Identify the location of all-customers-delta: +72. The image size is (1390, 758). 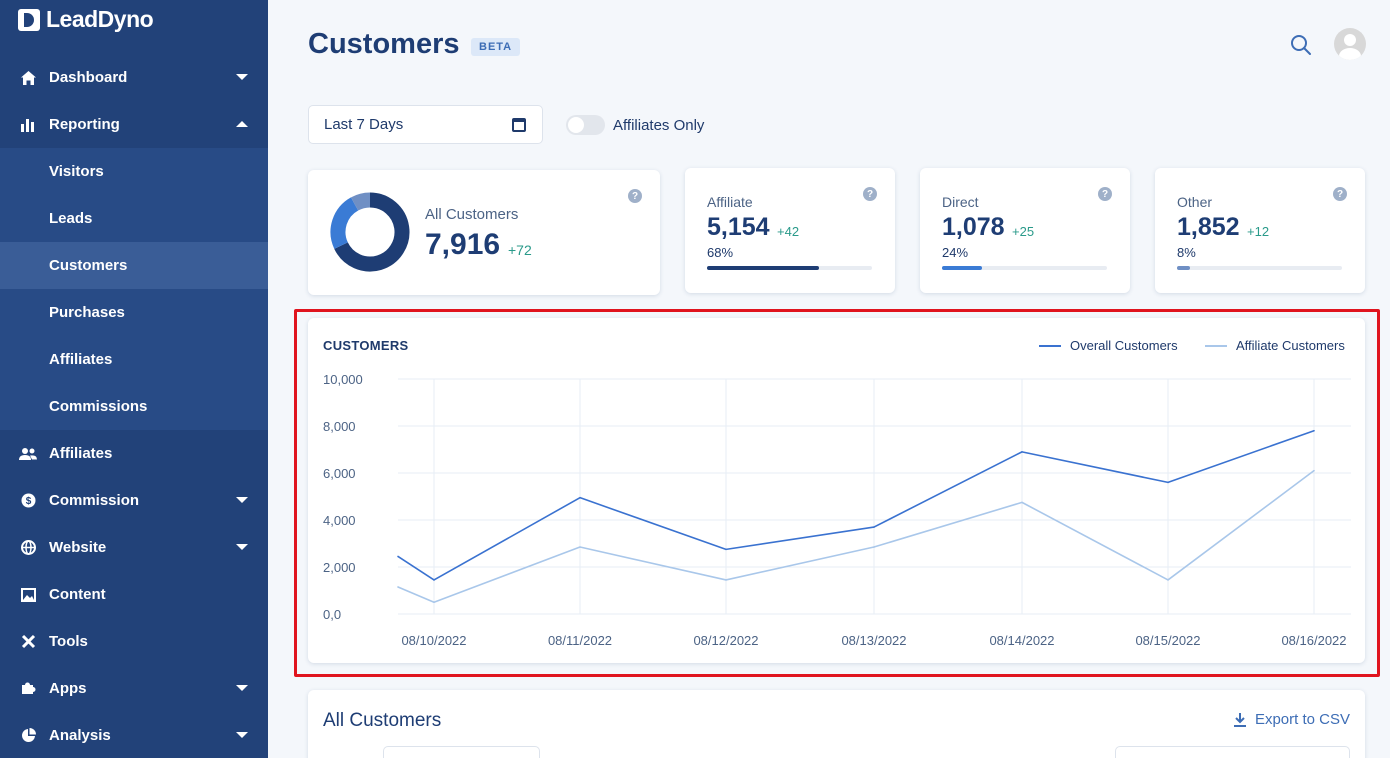
(520, 250).